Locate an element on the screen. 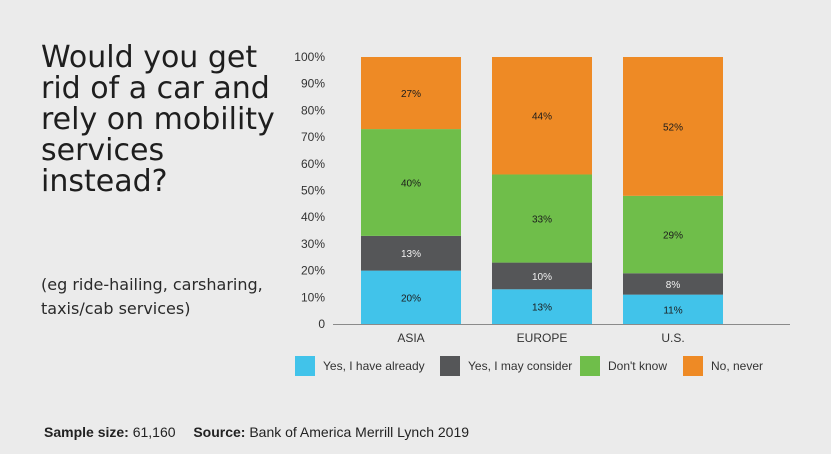 The height and width of the screenshot is (454, 831). legend-label: Yes, I have already is located at coordinates (374, 366).